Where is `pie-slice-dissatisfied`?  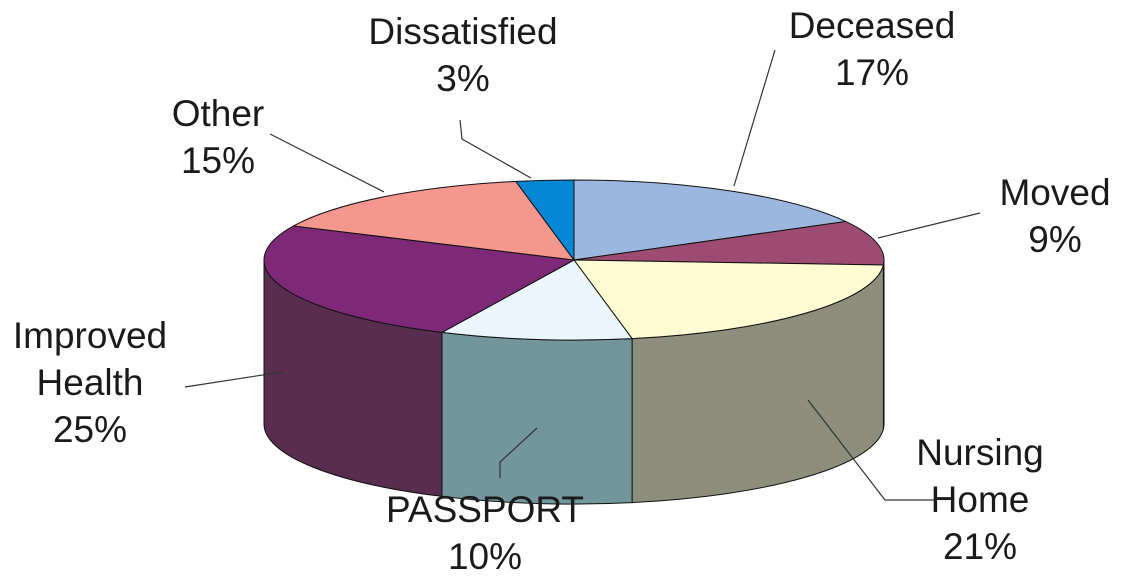
pie-slice-dissatisfied is located at coordinates (545, 220).